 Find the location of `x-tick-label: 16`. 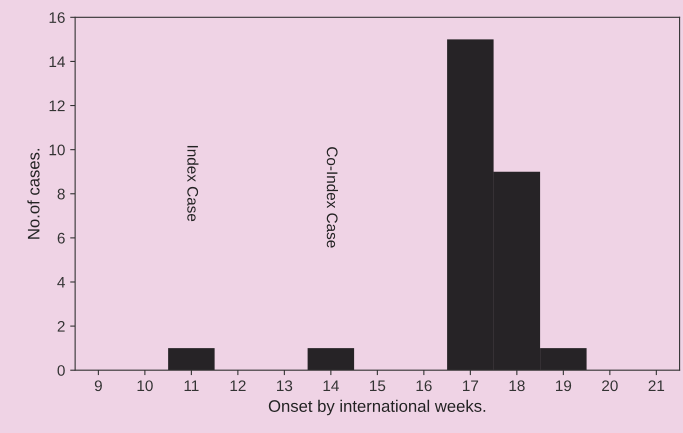

x-tick-label: 16 is located at coordinates (424, 386).